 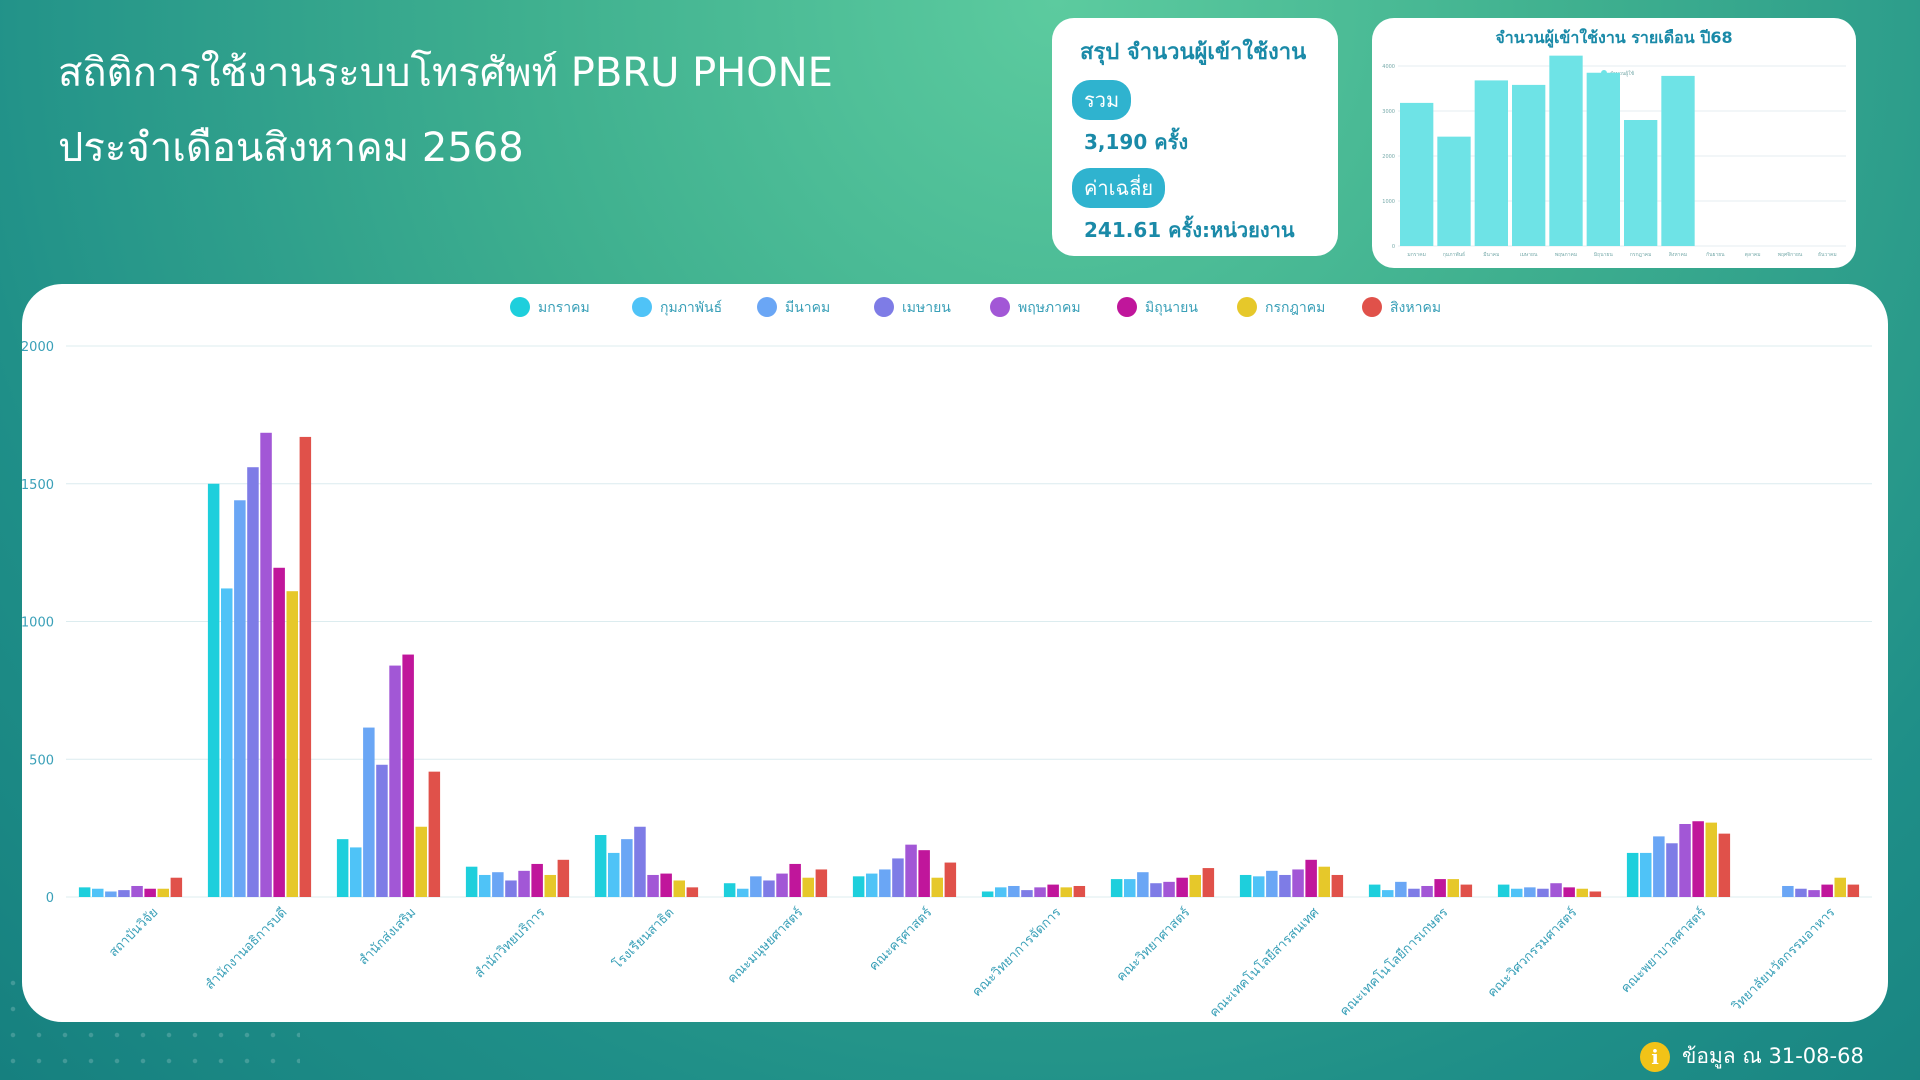 I want to click on legend-label: กรกฎาคม, so click(x=1295, y=308).